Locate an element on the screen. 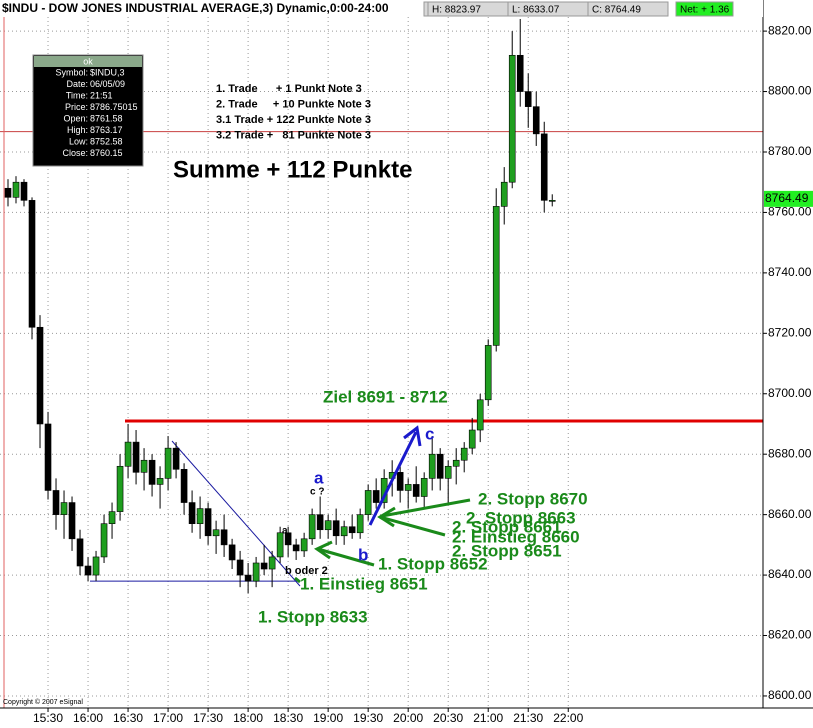  data-window-value: 06/05/09 is located at coordinates (107, 84).